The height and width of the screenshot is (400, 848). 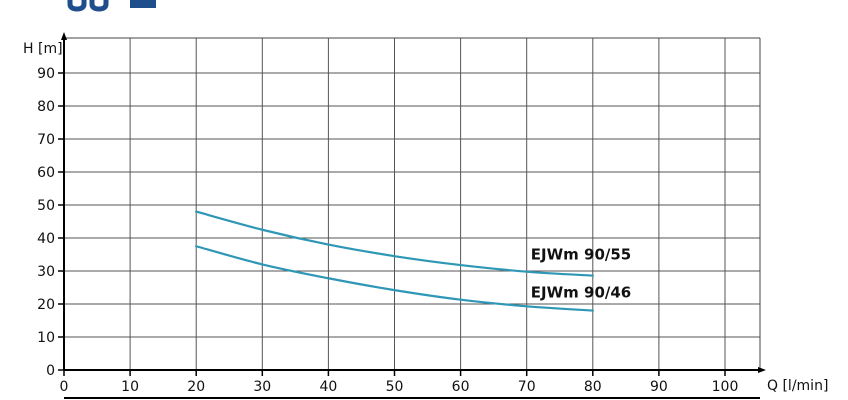 I want to click on y-tick-label: 60, so click(x=46, y=173).